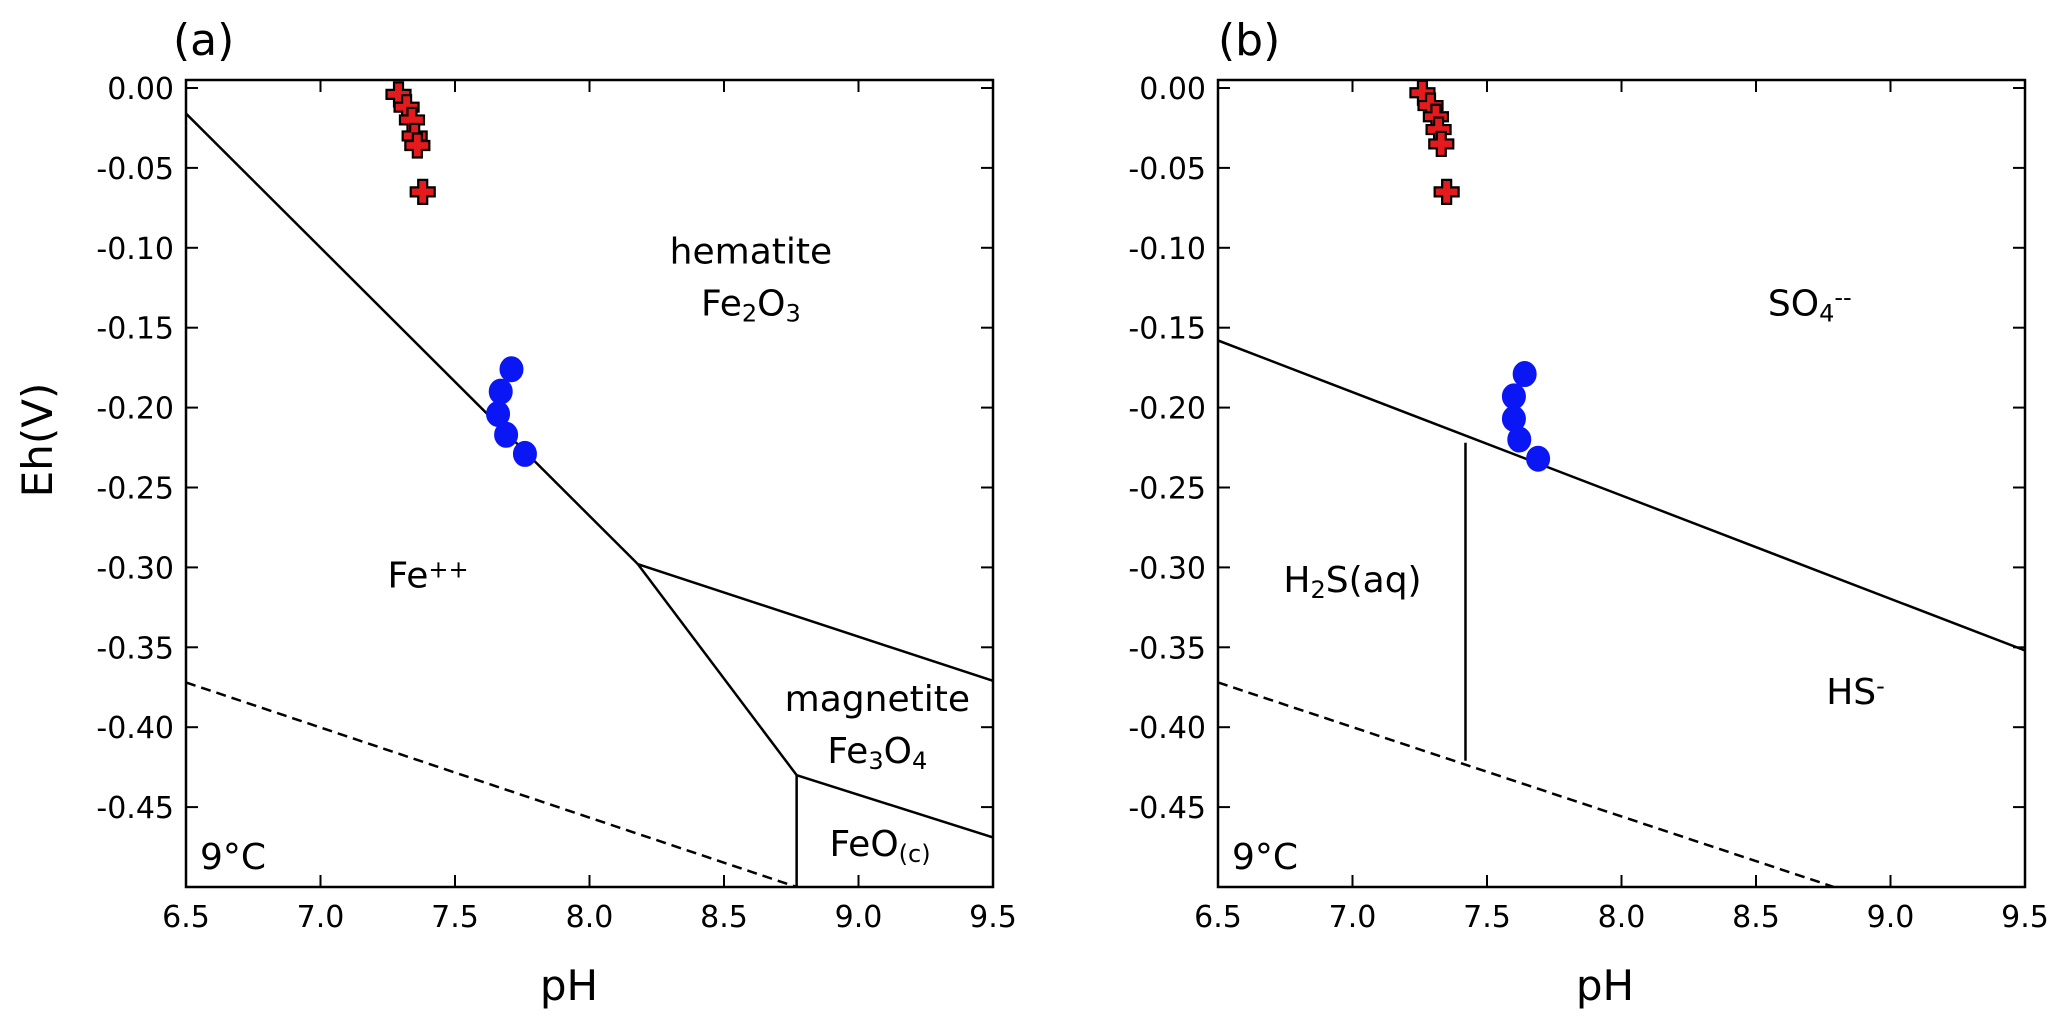 The image size is (2067, 1028). I want to click on panel-b-label: (b), so click(1249, 40).